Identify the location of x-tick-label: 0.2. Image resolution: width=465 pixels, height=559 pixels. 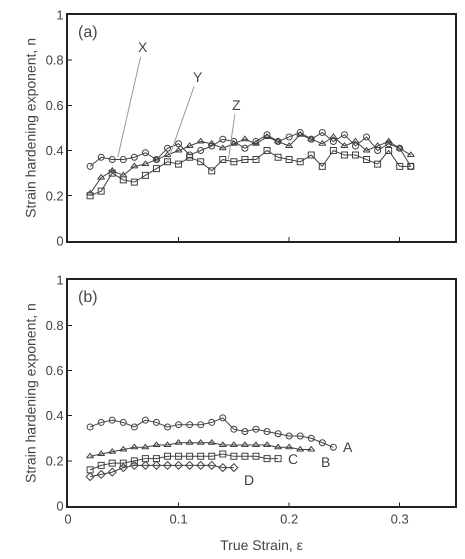
(289, 518).